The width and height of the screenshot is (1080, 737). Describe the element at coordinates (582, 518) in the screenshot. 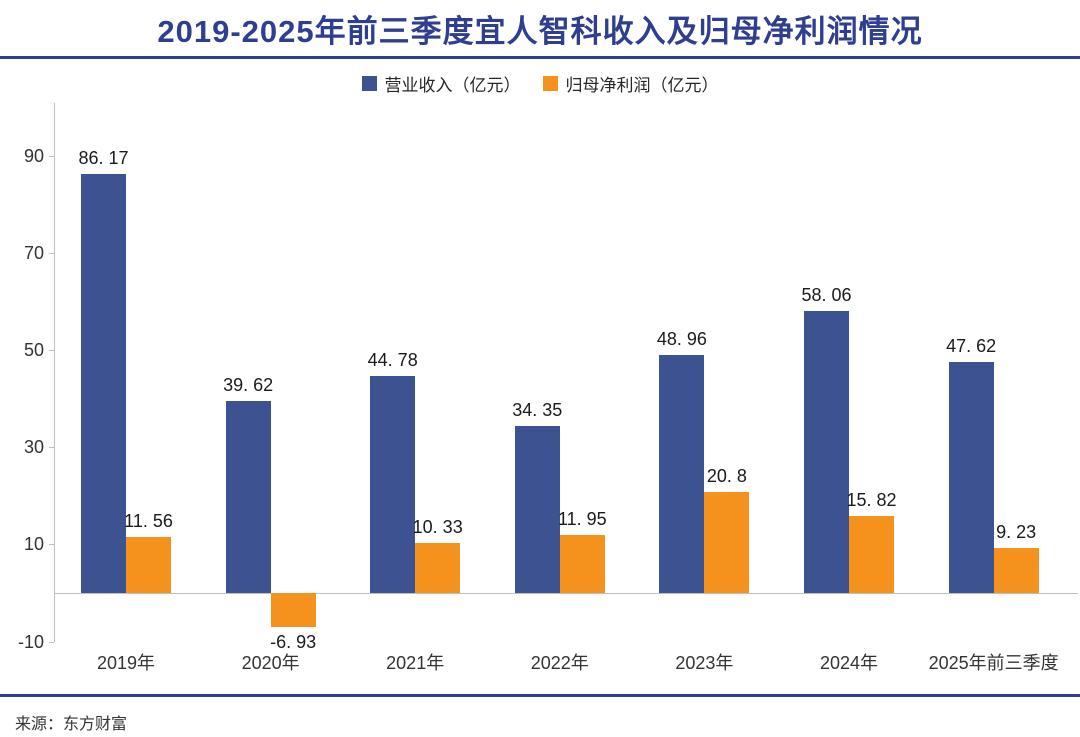

I see `value-label: 11. 95` at that location.